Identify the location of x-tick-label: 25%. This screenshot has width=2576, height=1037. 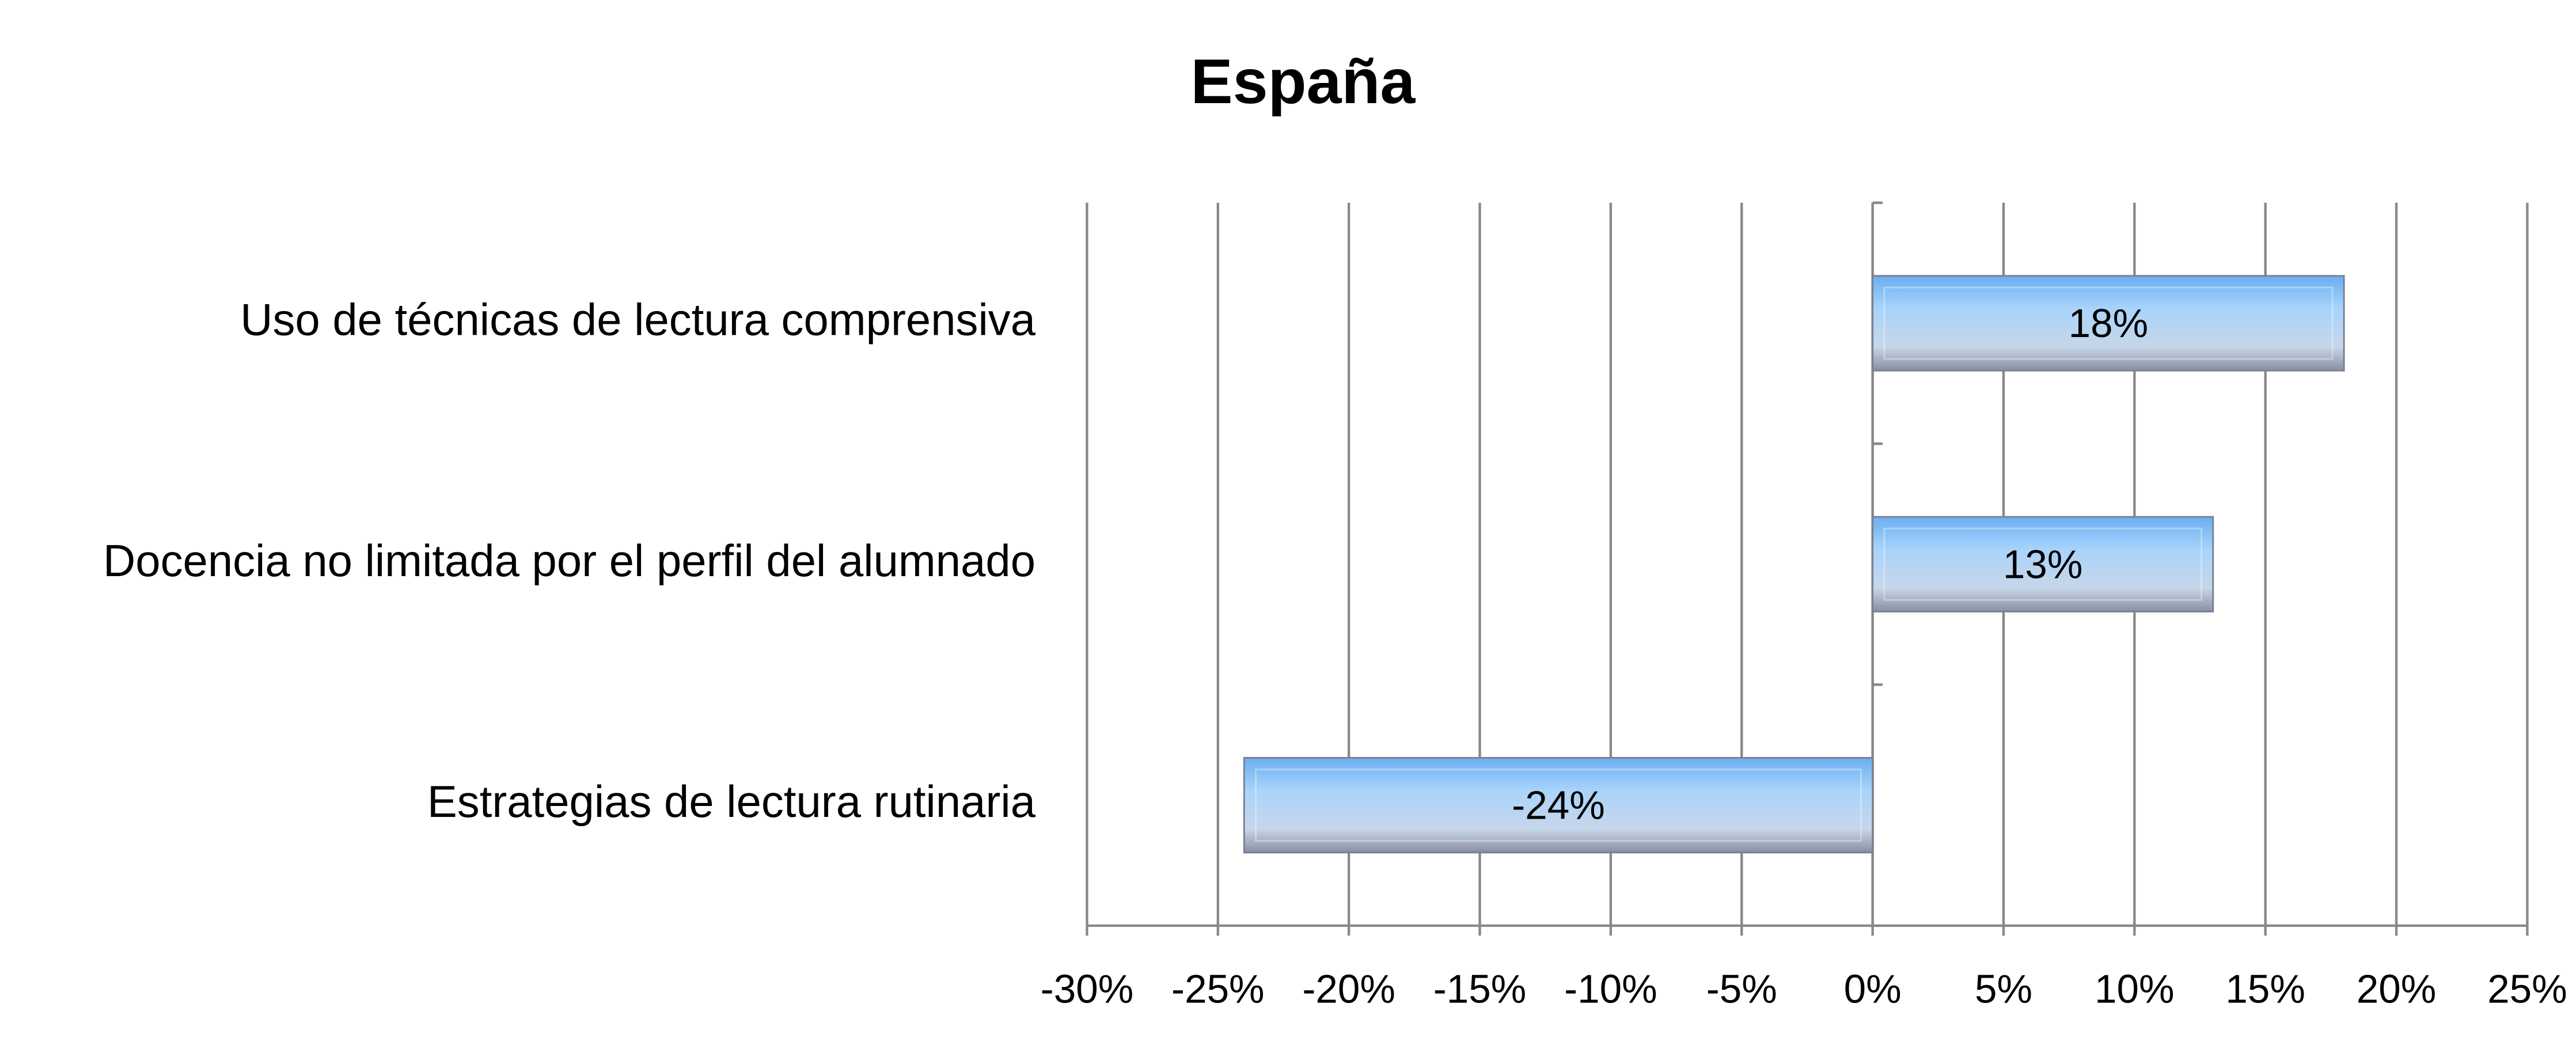
(2527, 989).